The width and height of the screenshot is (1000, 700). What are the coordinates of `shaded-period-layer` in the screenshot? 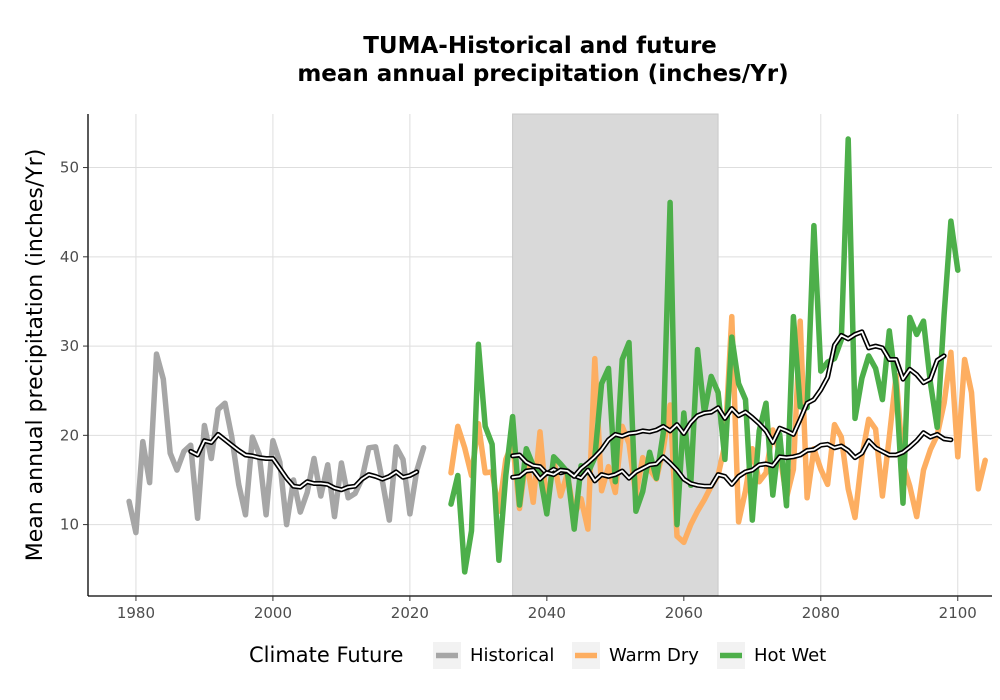 It's located at (615, 355).